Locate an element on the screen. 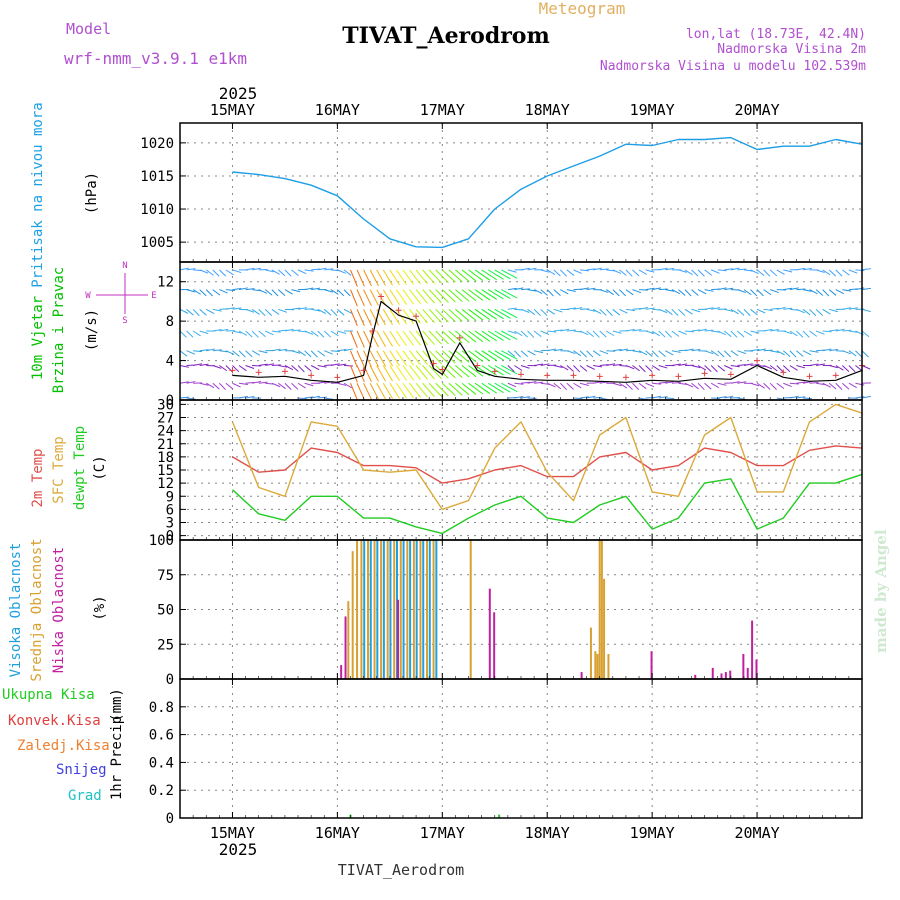 The width and height of the screenshot is (900, 900). dewpt-line is located at coordinates (547, 504).